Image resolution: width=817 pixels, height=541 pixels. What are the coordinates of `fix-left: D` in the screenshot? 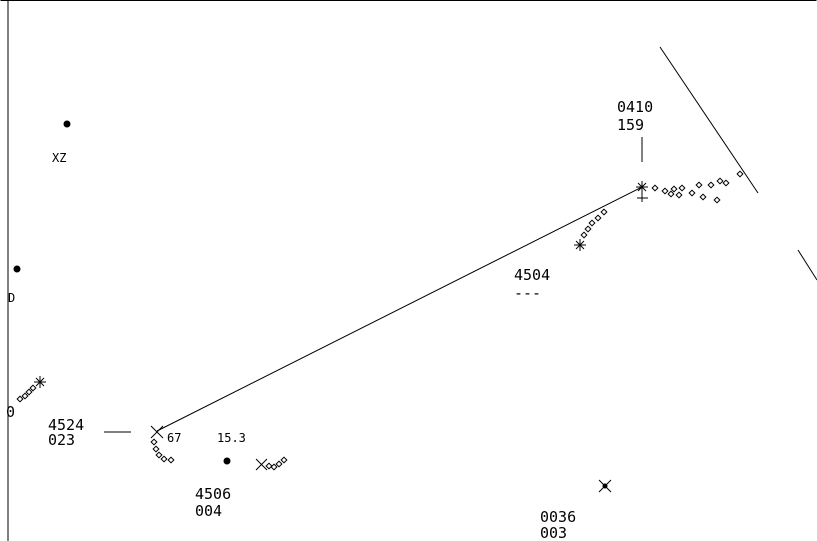 It's located at (14, 285).